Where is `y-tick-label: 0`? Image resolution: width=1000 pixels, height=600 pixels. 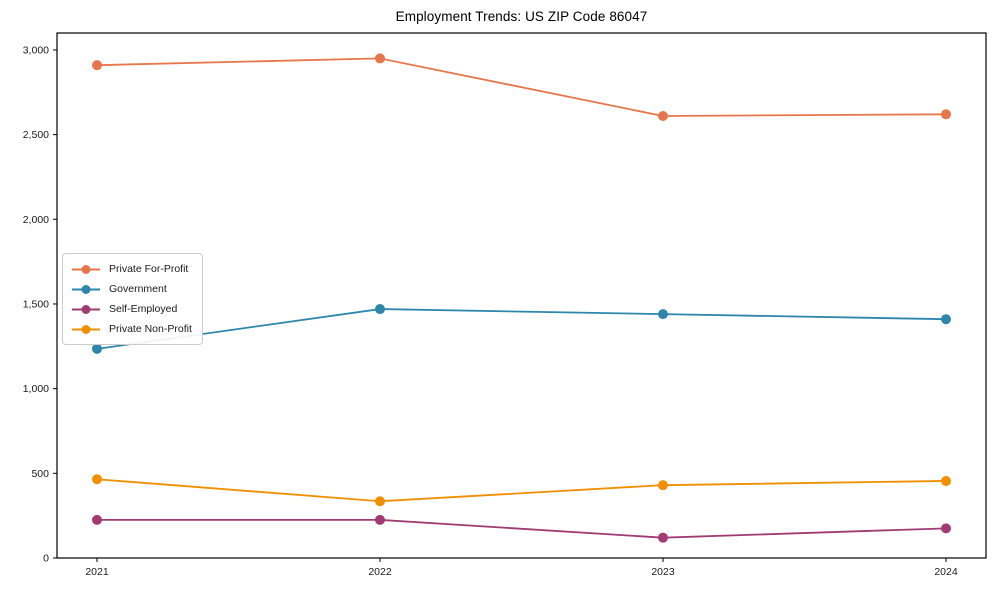 y-tick-label: 0 is located at coordinates (46, 559).